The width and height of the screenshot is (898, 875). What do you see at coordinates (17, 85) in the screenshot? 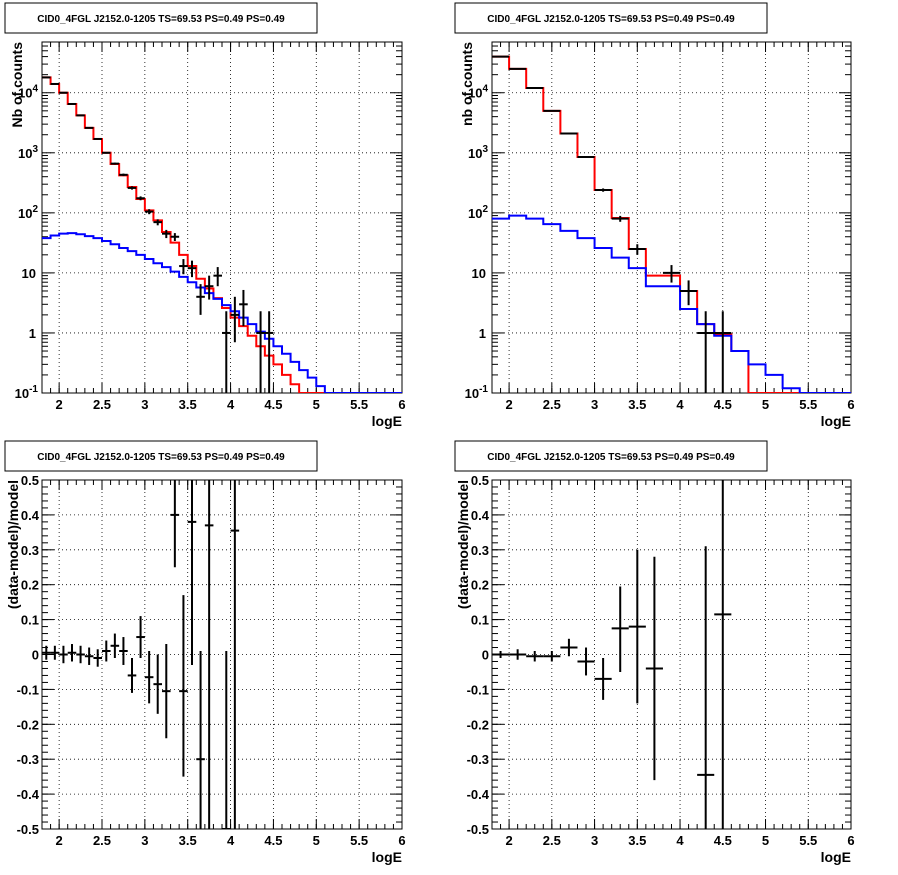
I see `y-axis-title: Nb of counts` at bounding box center [17, 85].